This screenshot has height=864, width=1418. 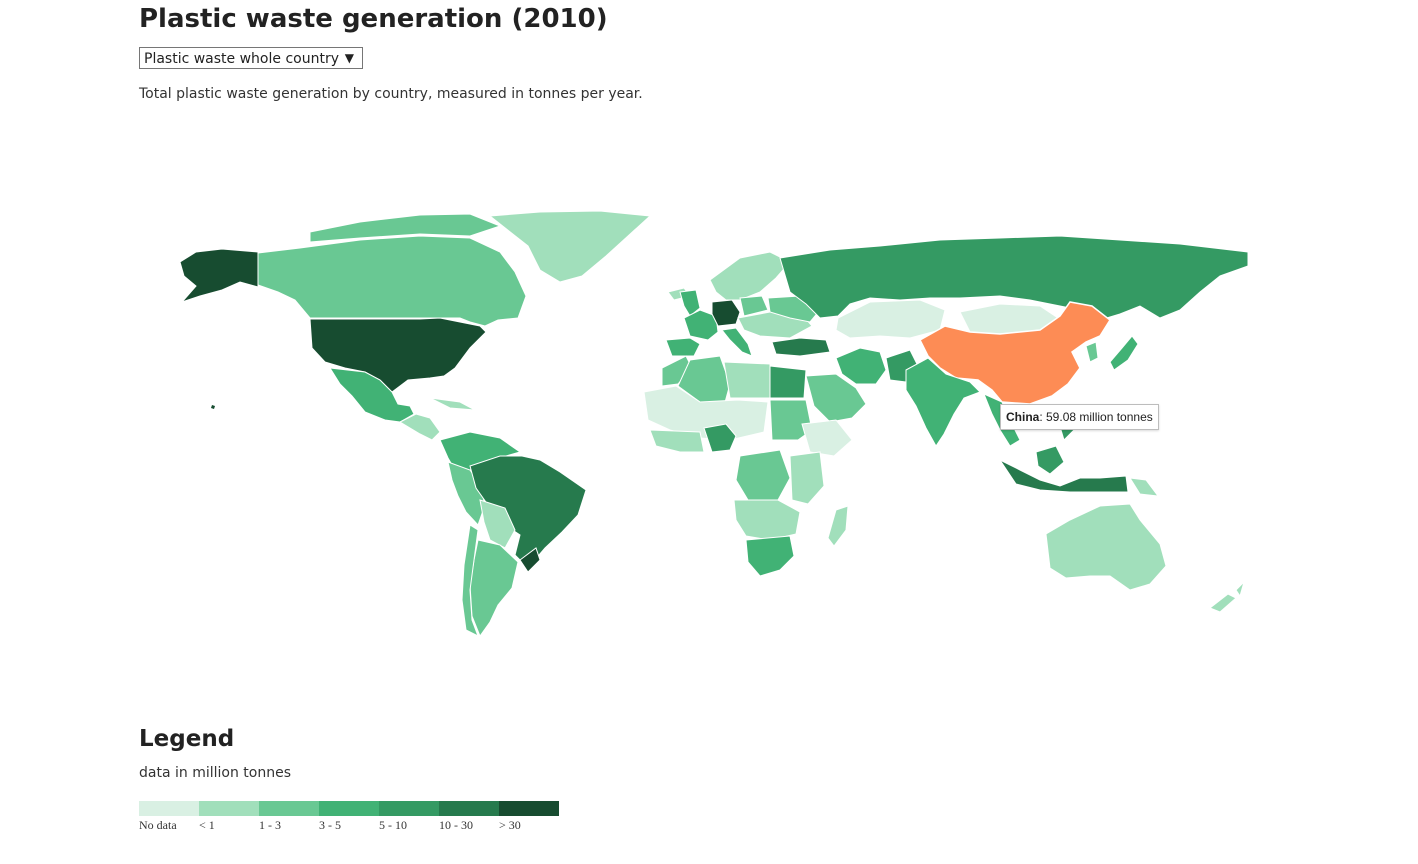 I want to click on country-chile, so click(x=470, y=581).